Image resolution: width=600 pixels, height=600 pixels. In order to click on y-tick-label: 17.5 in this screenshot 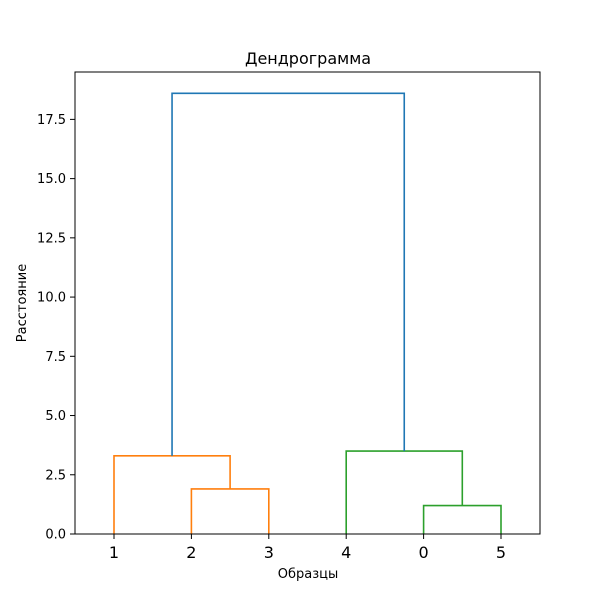, I will do `click(51, 120)`.